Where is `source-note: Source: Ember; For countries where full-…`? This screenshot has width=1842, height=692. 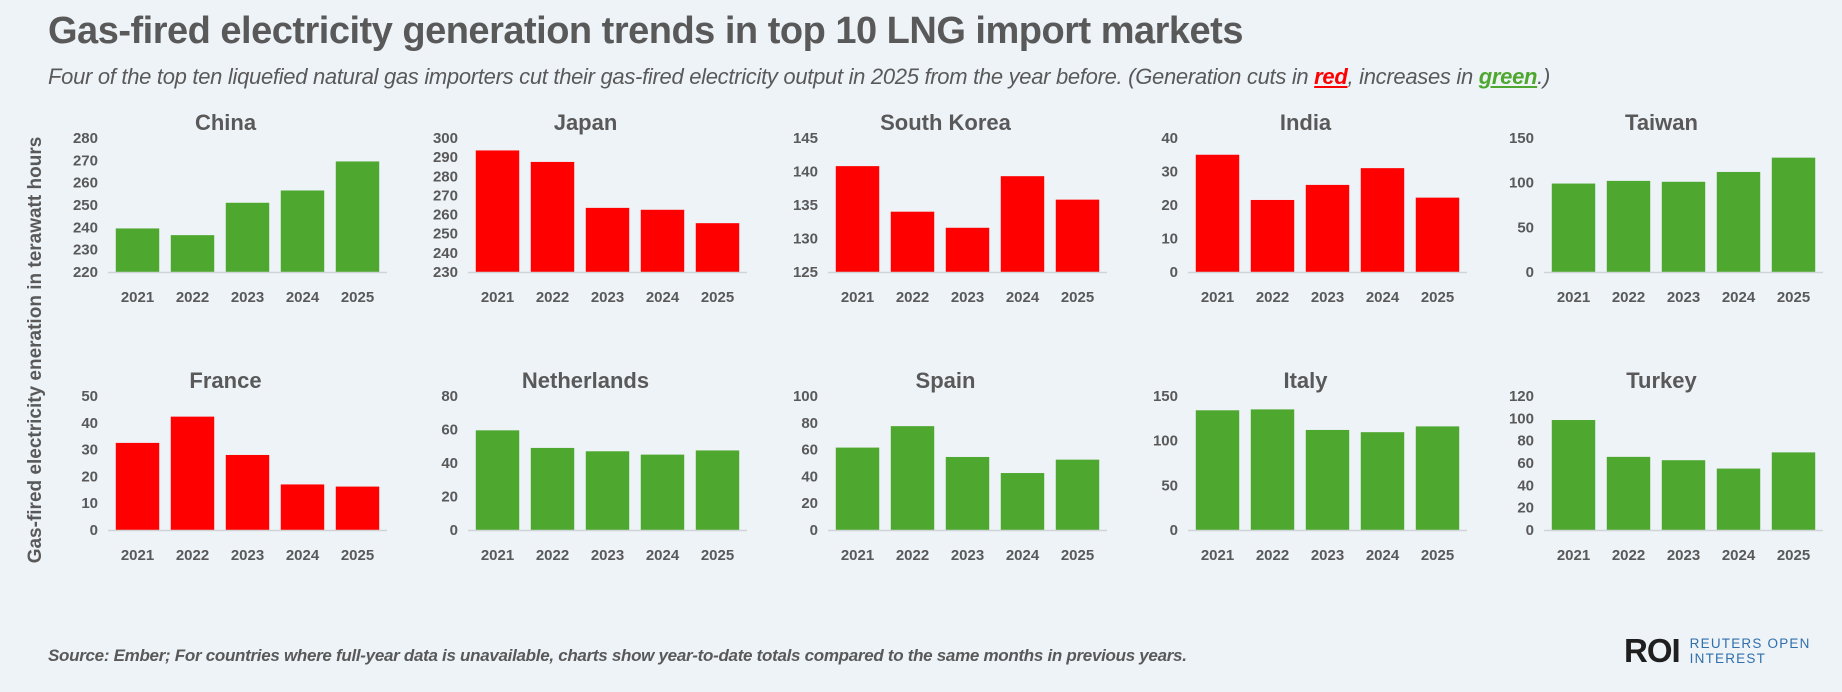 source-note: Source: Ember; For countries where full-… is located at coordinates (617, 655).